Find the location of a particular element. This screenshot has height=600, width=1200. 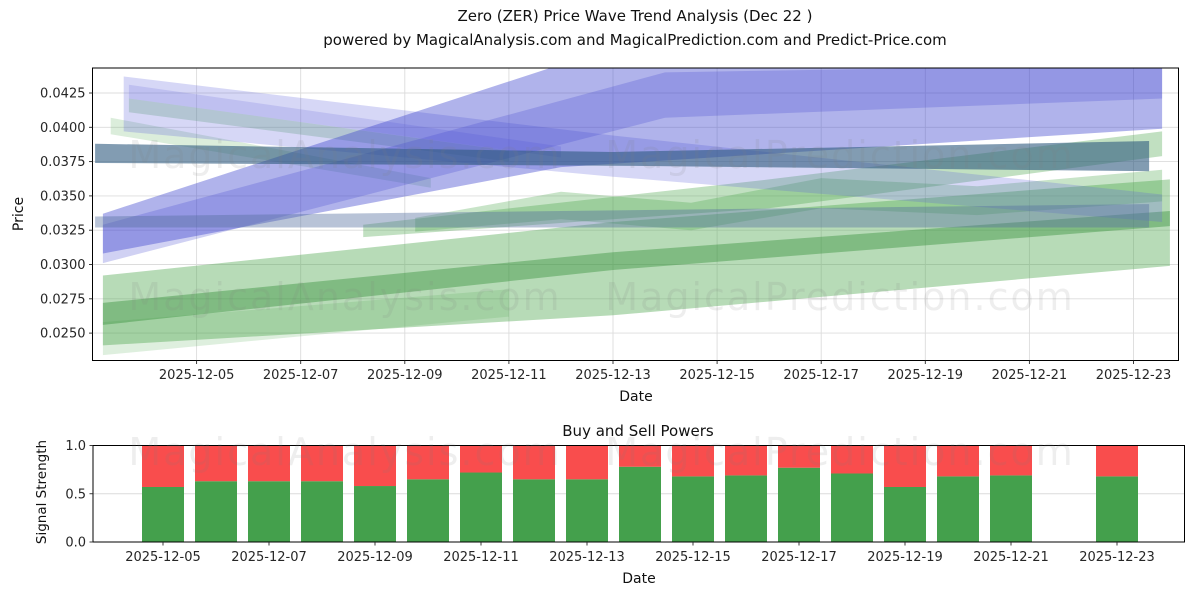

price-x-tick-label: 2025-12-21 is located at coordinates (1030, 375).